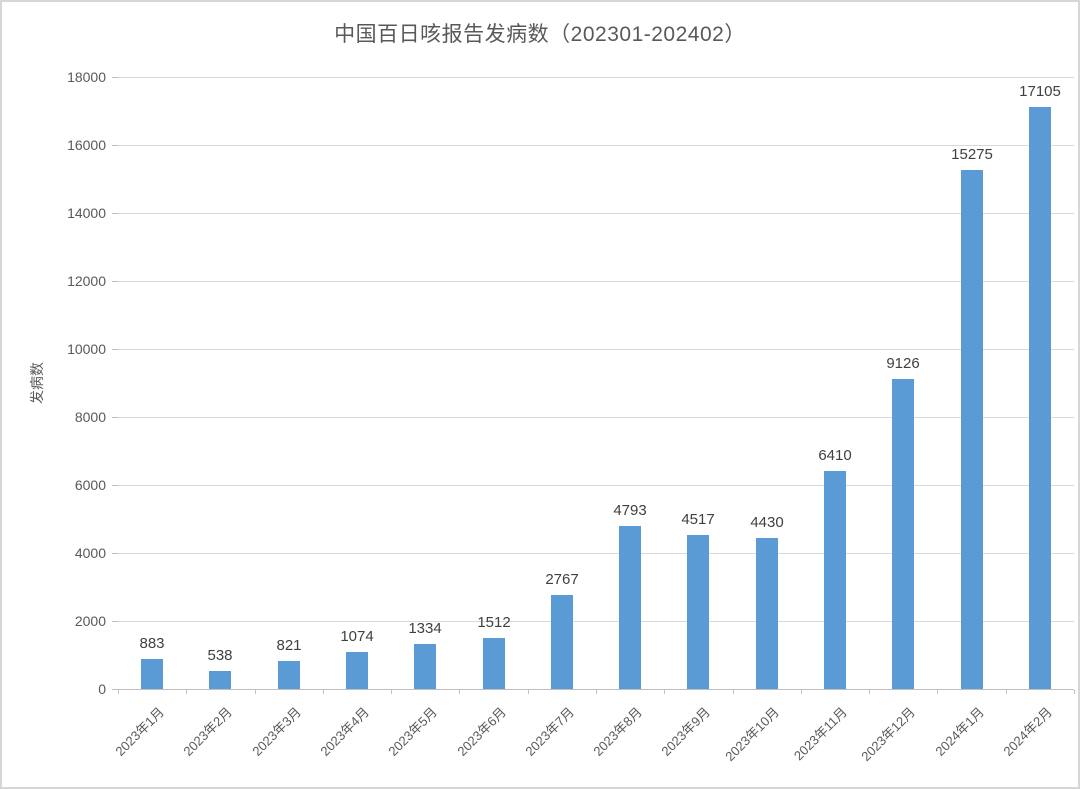 The width and height of the screenshot is (1080, 789). What do you see at coordinates (540, 34) in the screenshot?
I see `chart-title: 中国百日咳报告发病数（202301-202402）` at bounding box center [540, 34].